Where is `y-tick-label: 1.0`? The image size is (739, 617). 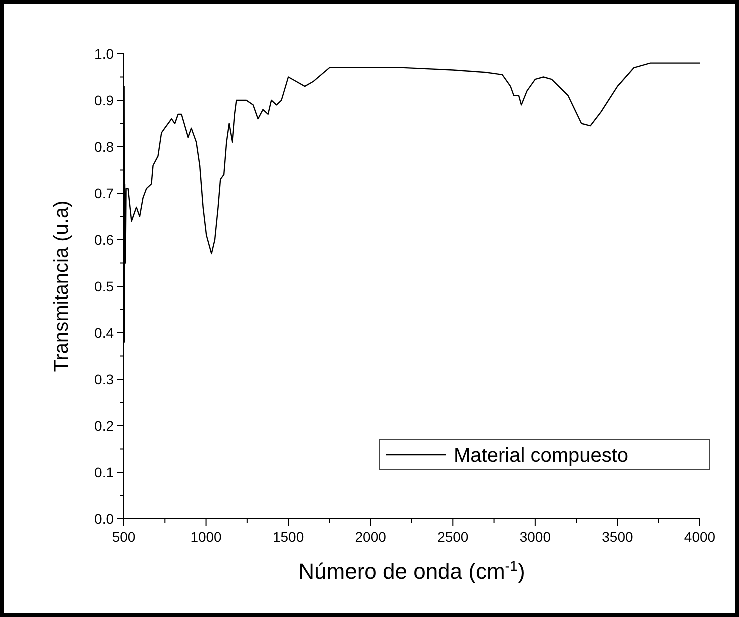
y-tick-label: 1.0 is located at coordinates (104, 54).